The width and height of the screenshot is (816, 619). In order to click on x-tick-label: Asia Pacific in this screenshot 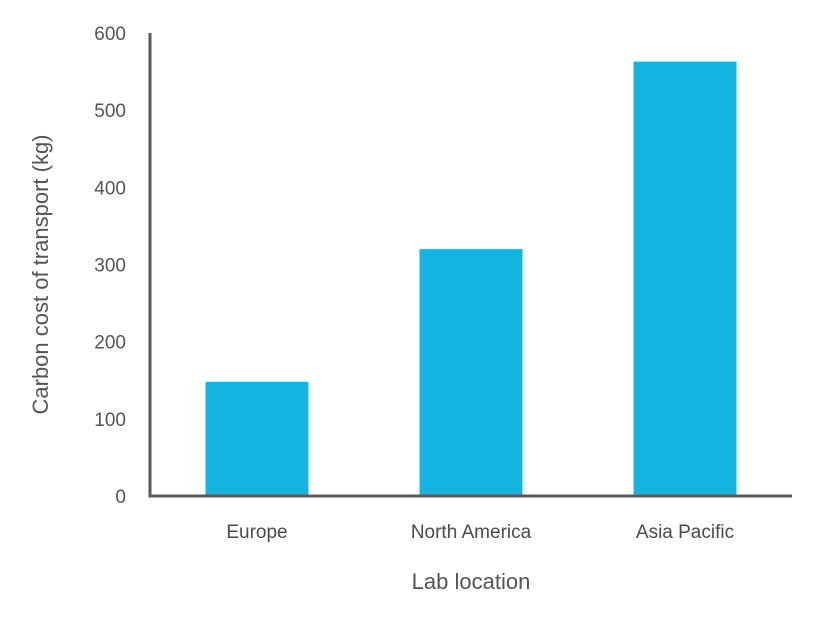, I will do `click(685, 532)`.